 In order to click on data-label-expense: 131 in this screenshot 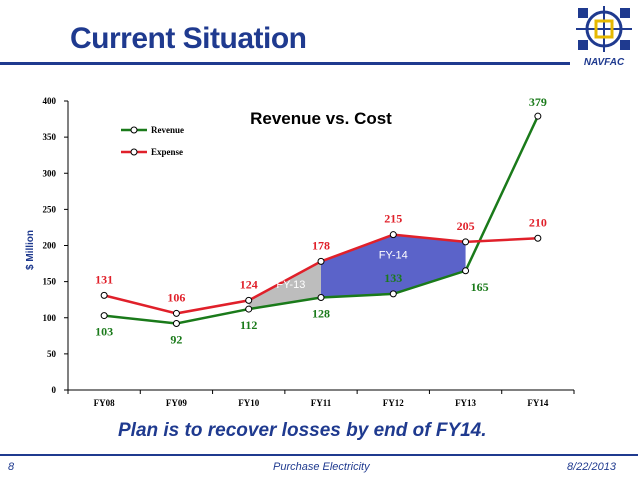, I will do `click(104, 279)`.